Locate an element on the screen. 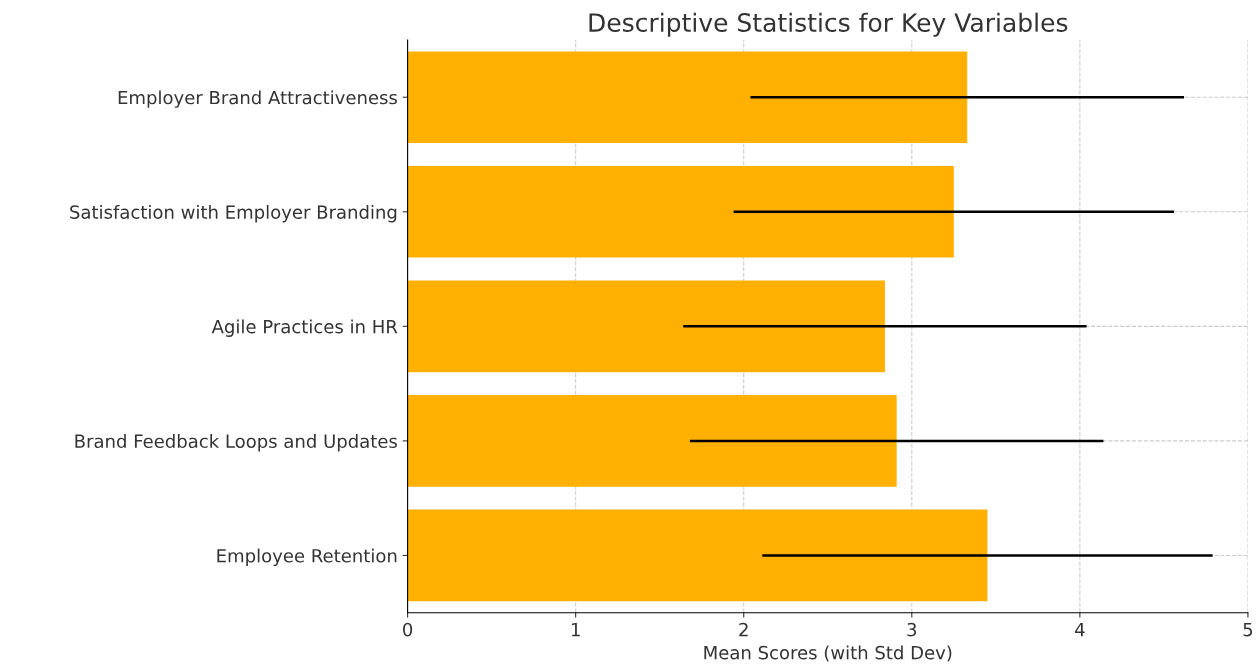 Image resolution: width=1258 pixels, height=666 pixels. x-tick-label: 1 is located at coordinates (575, 630).